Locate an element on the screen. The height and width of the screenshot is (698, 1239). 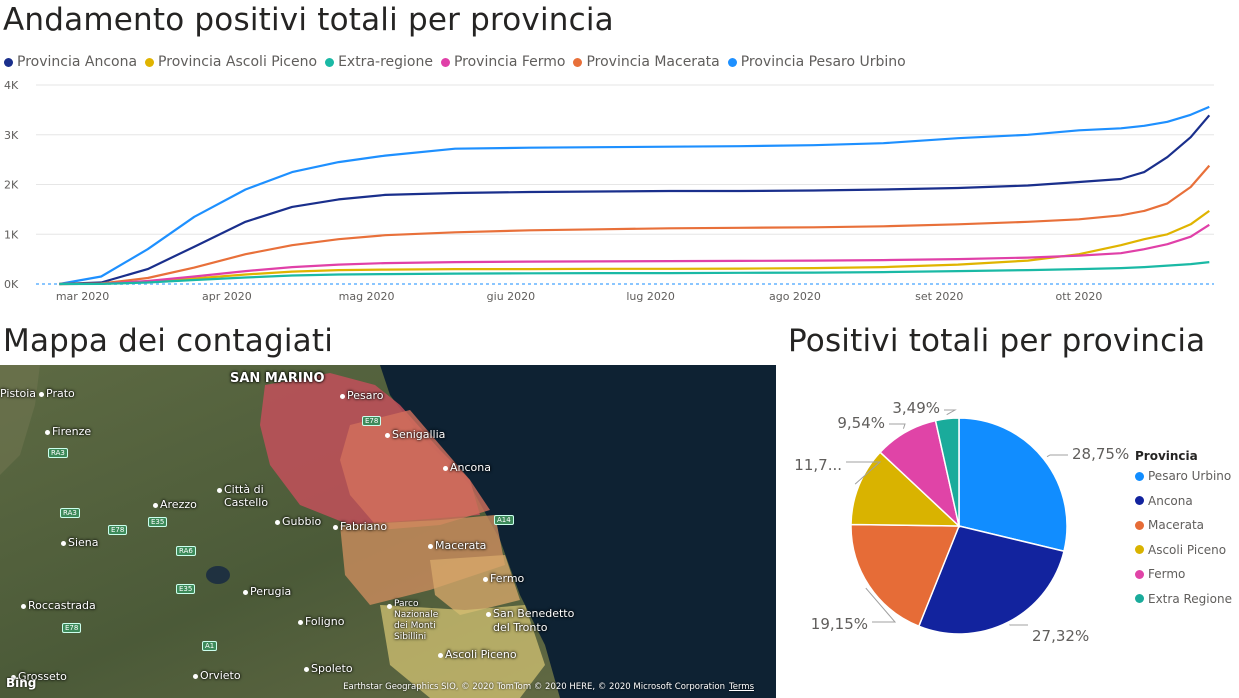
map-place-label: Ancona is located at coordinates (470, 467).